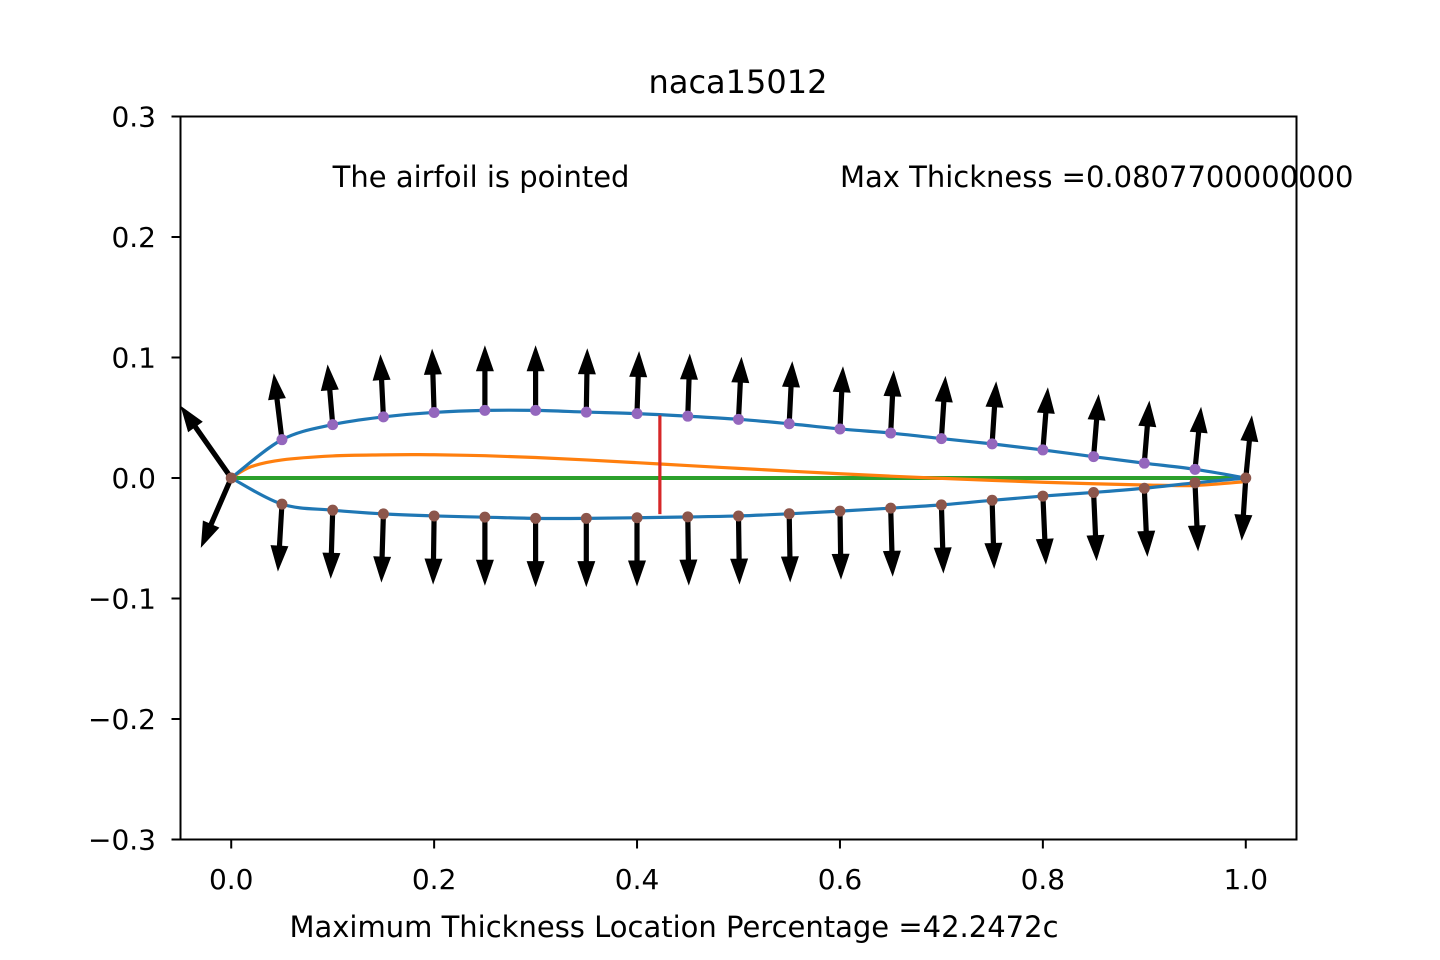 The image size is (1440, 960). Describe the element at coordinates (637, 879) in the screenshot. I see `x-tick-label: 0.4` at that location.